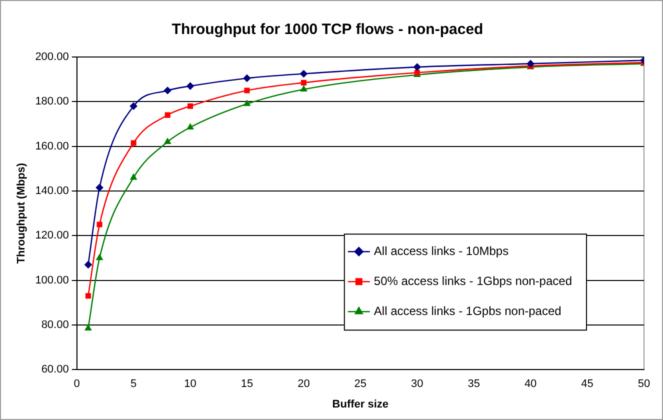 This screenshot has width=663, height=420. I want to click on y-tick-label: 120.00, so click(52, 236).